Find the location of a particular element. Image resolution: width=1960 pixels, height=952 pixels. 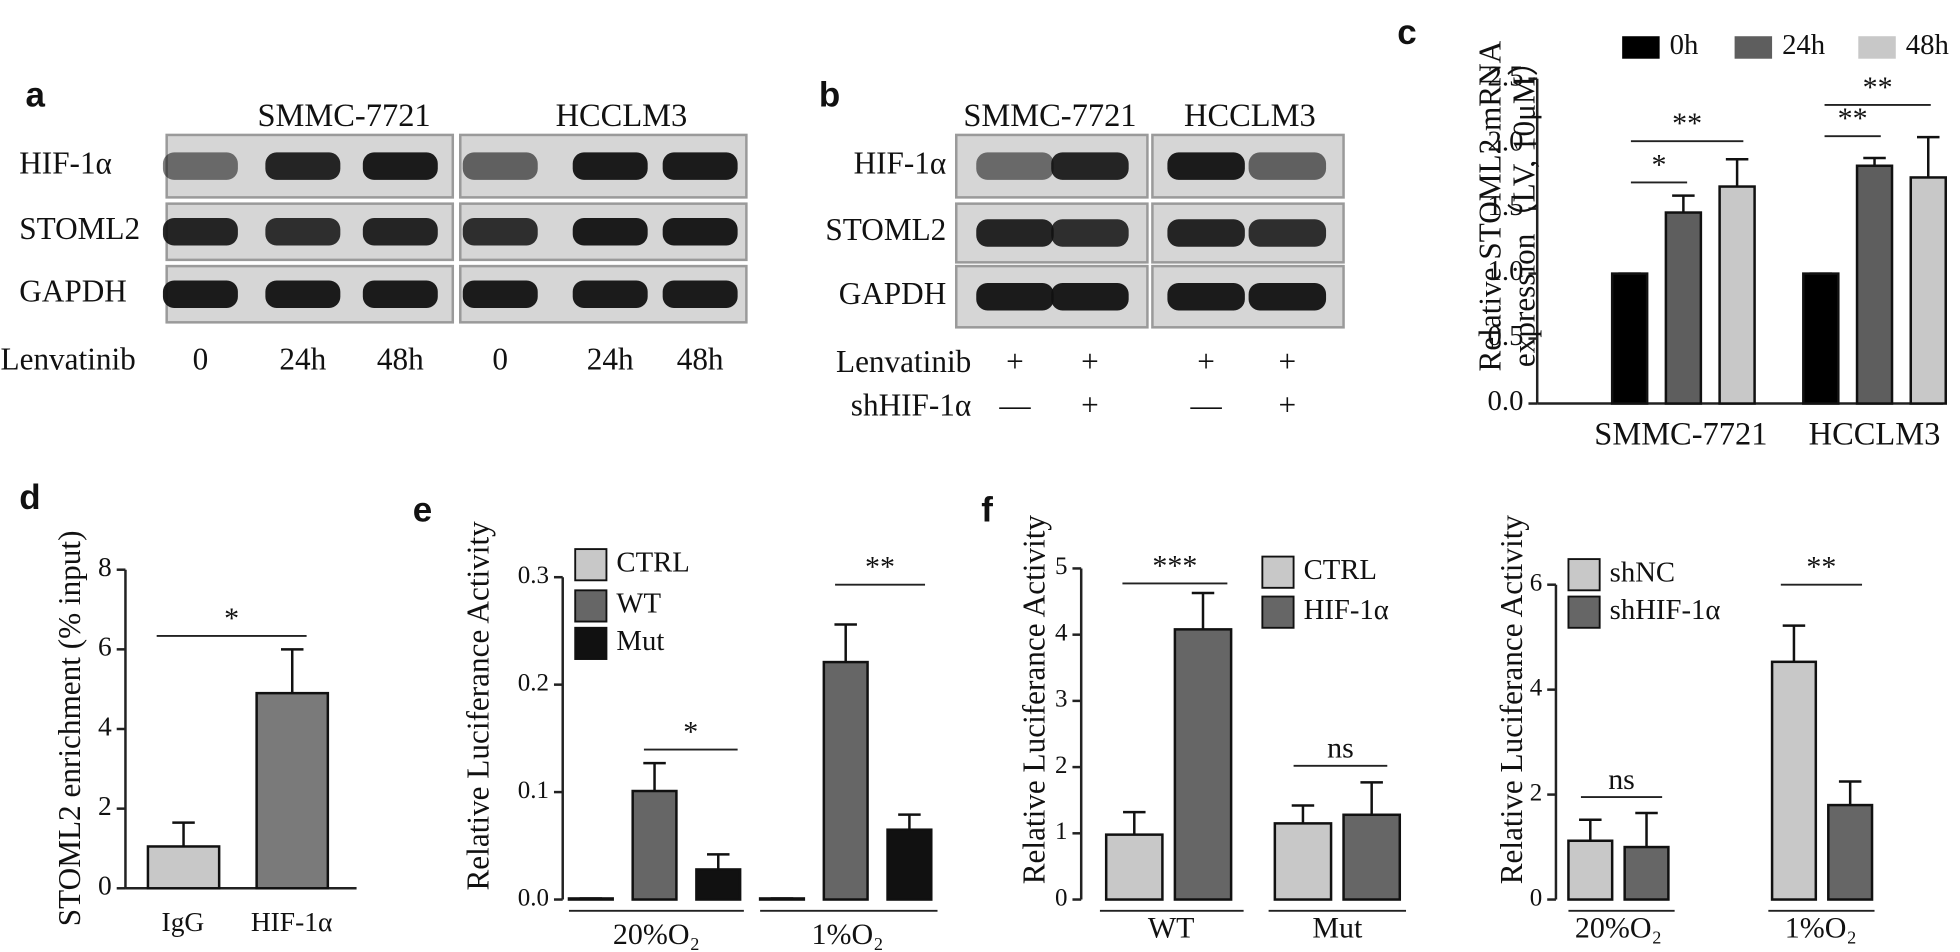

cell-line-label: HCCLM3 is located at coordinates (1250, 116).